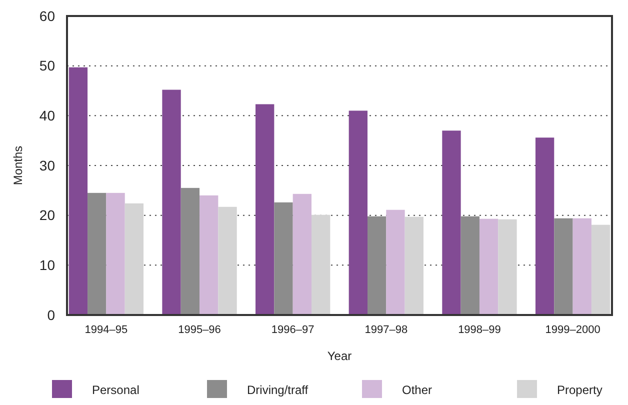 The height and width of the screenshot is (405, 628). Describe the element at coordinates (479, 330) in the screenshot. I see `x-tick-label: 1998–99` at that location.